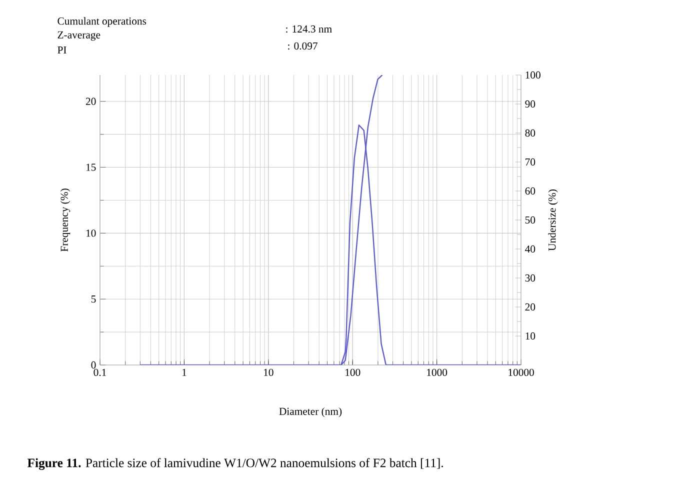  Describe the element at coordinates (530, 104) in the screenshot. I see `y2-tick-label: 90` at that location.